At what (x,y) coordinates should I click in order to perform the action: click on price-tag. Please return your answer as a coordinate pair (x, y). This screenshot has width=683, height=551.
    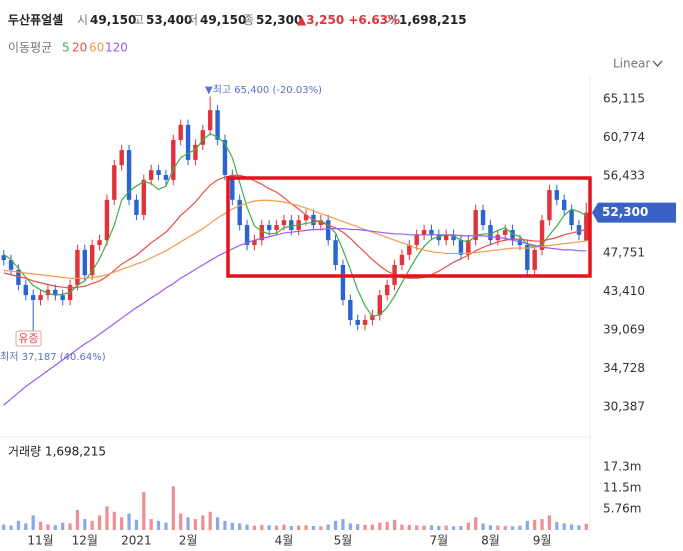
    Looking at the image, I should click on (634, 212).